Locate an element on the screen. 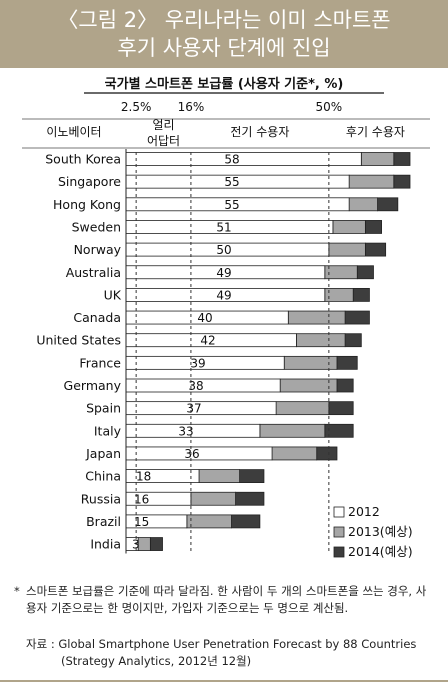 The height and width of the screenshot is (682, 448). value-label-2012: 37 is located at coordinates (193, 409).